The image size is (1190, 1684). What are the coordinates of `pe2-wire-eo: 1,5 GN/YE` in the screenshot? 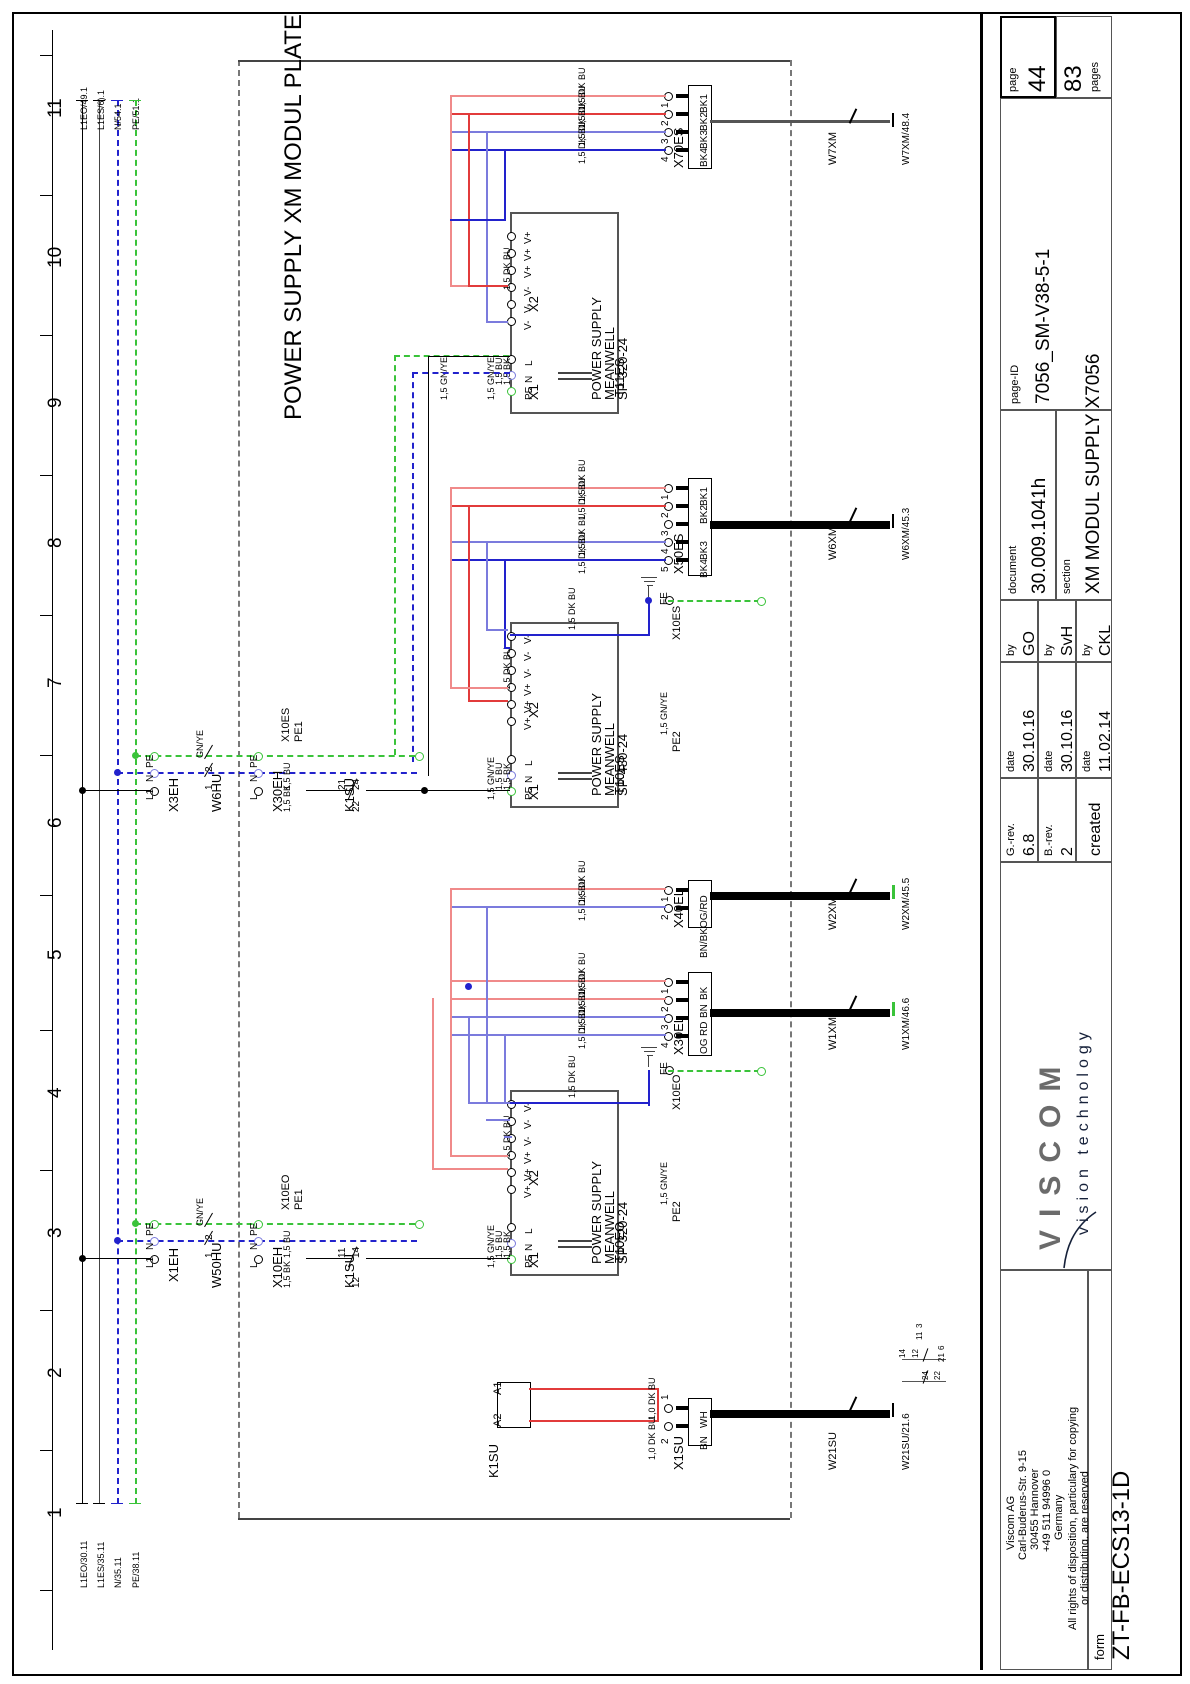 It's located at (664, 1183).